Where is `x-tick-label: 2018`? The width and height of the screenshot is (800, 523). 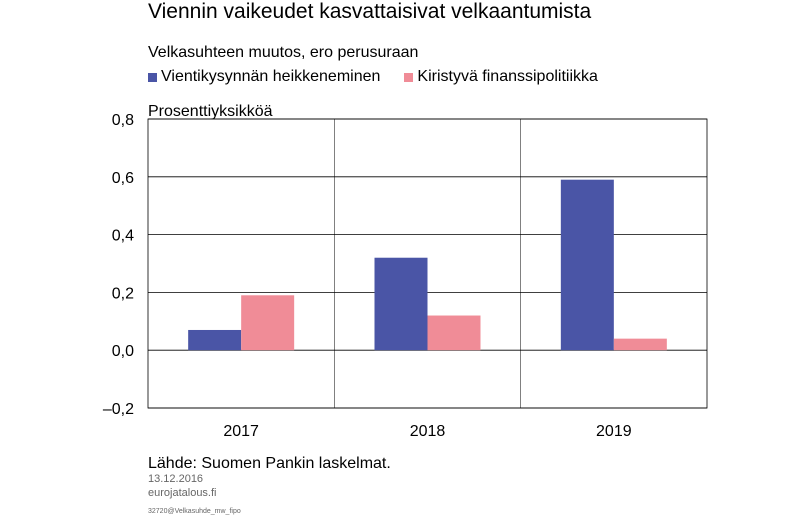 x-tick-label: 2018 is located at coordinates (428, 431).